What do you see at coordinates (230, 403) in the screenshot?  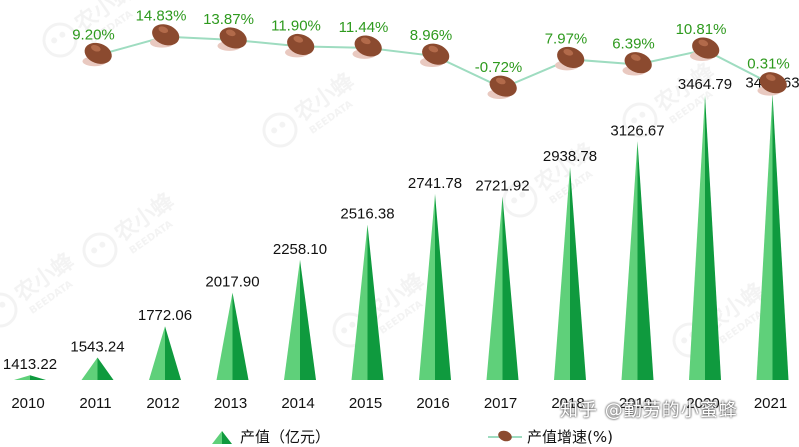 I see `x-tick-label: 2013` at bounding box center [230, 403].